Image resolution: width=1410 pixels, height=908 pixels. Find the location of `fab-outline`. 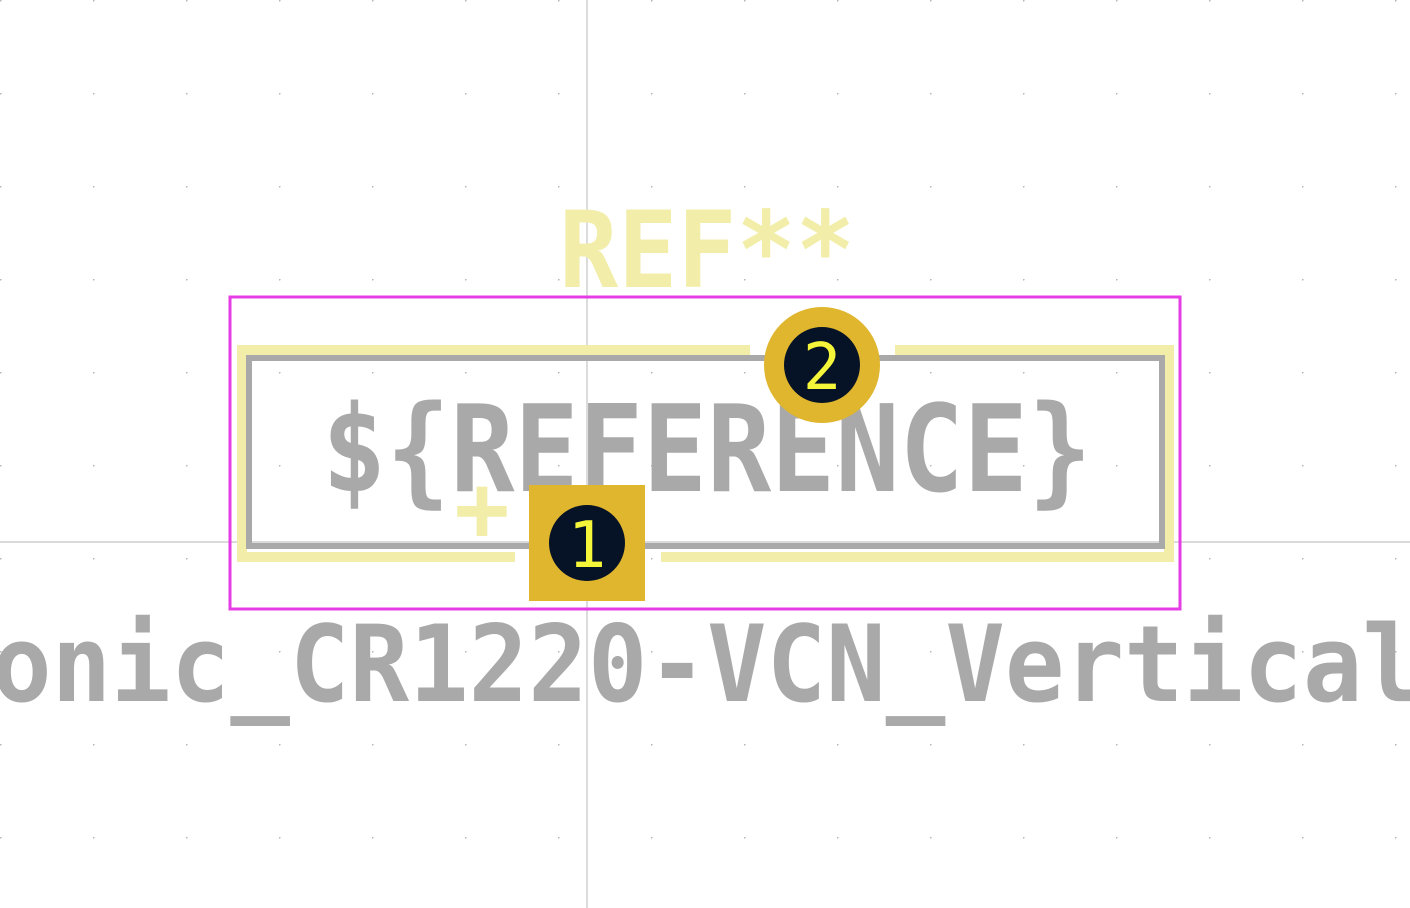

fab-outline is located at coordinates (705, 452).